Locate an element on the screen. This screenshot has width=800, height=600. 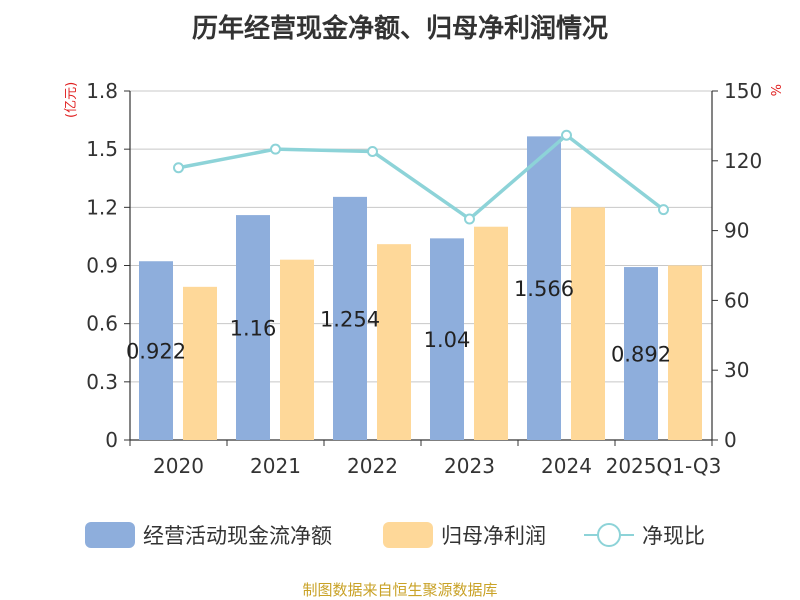
legend-item-net-profit: 归母净利润 is located at coordinates (464, 535).